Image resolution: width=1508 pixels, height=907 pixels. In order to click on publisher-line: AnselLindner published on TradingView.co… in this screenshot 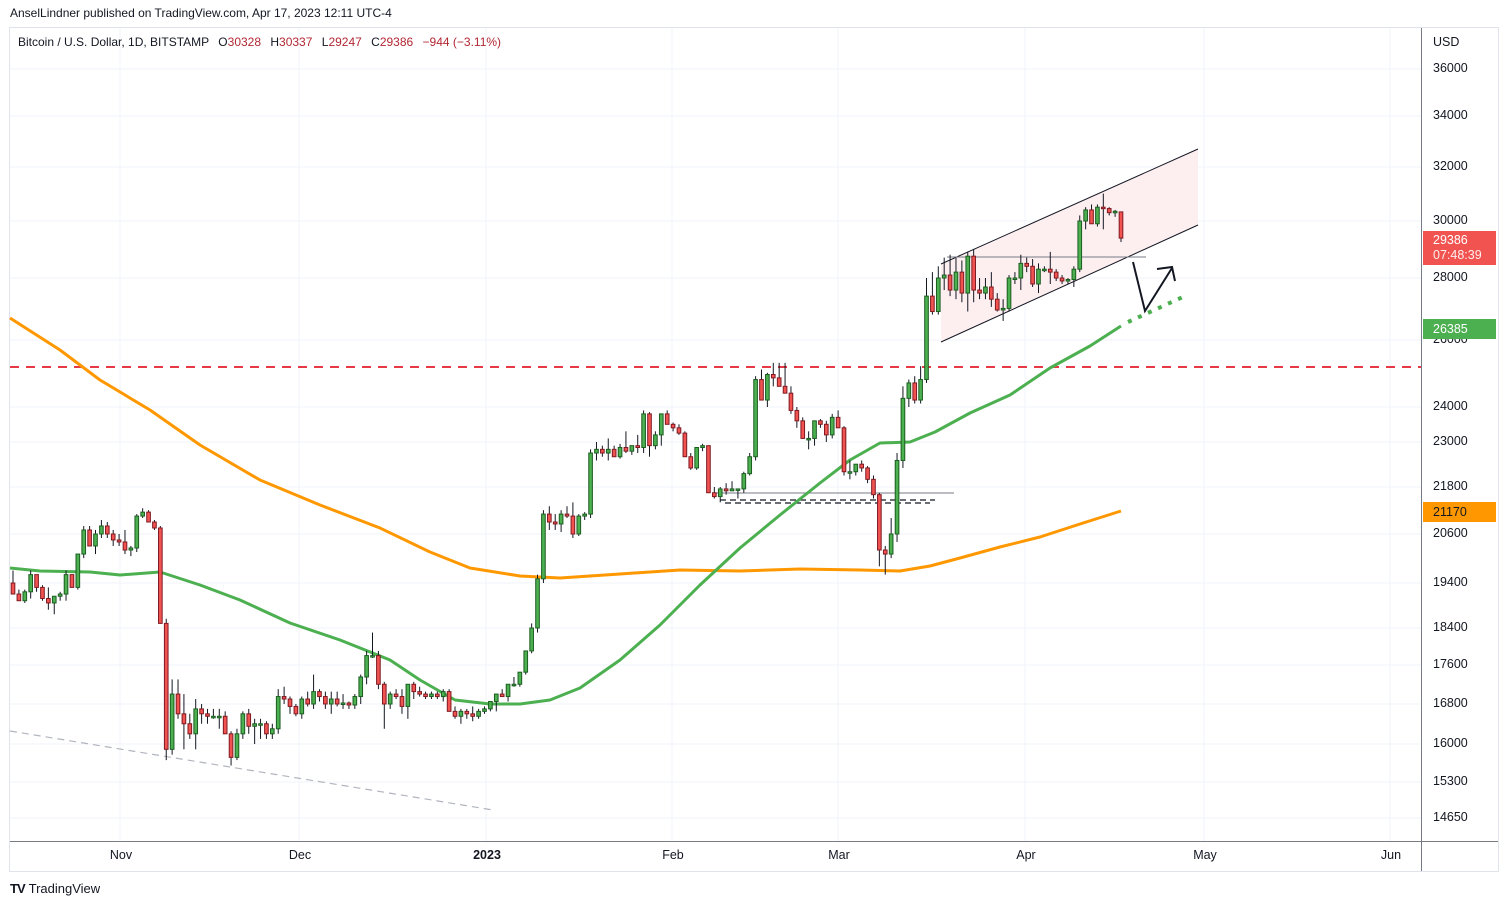, I will do `click(201, 13)`.